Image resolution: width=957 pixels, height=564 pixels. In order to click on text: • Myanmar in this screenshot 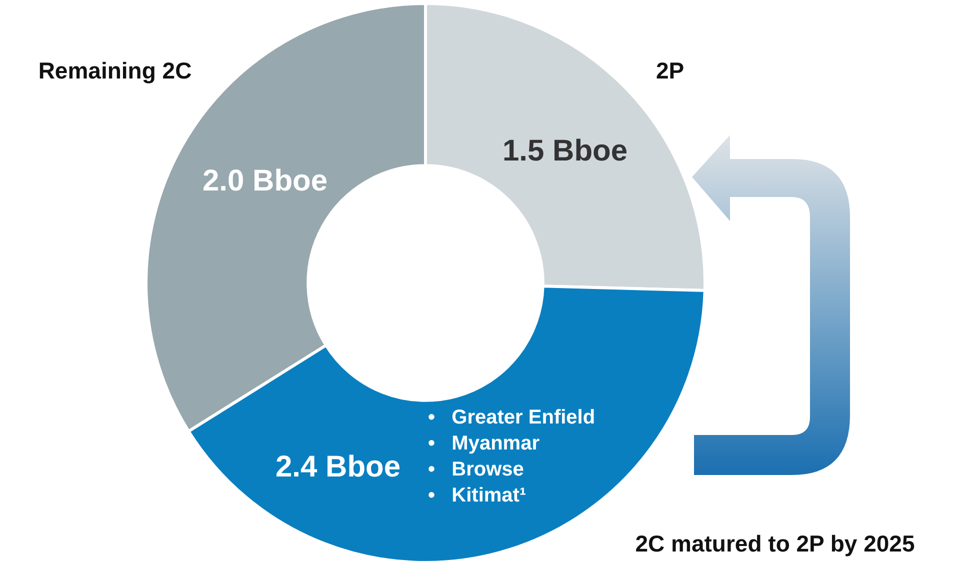, I will do `click(484, 443)`.